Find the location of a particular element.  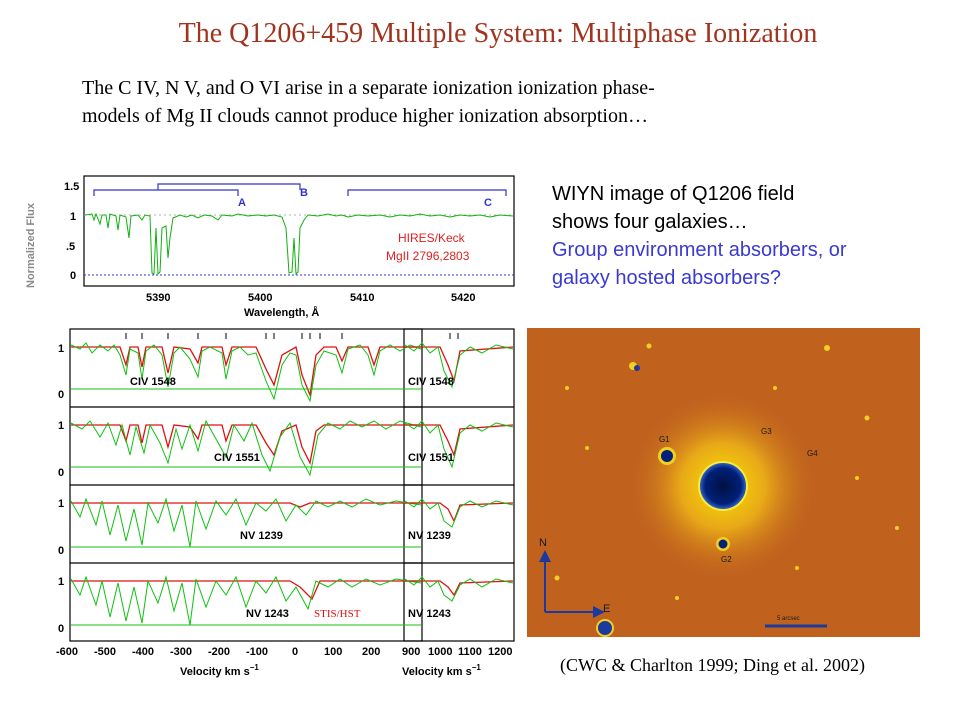

panel-label-civ1548: CIV 1548 is located at coordinates (153, 382).